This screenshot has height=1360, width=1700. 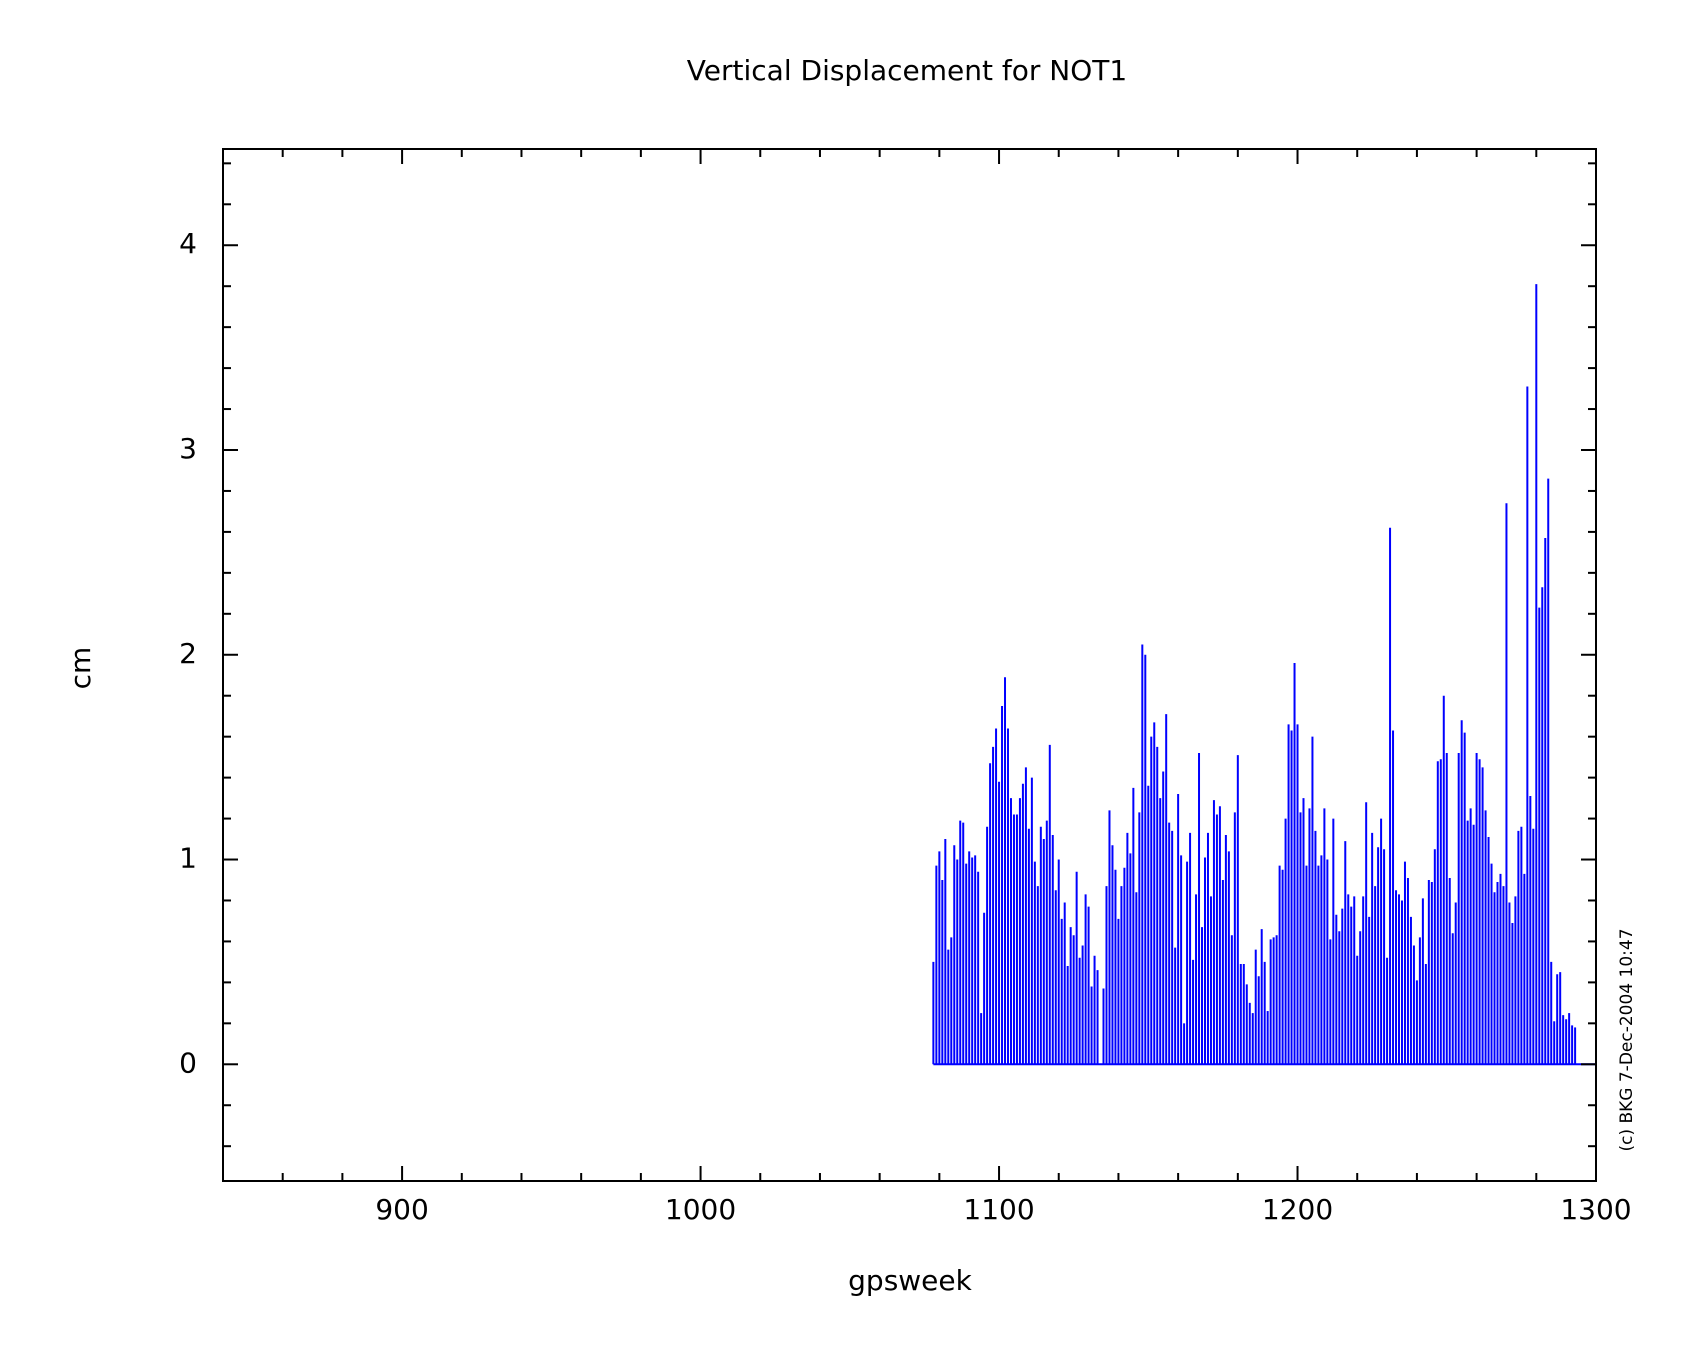 What do you see at coordinates (1595, 1209) in the screenshot?
I see `x-tick-label: 1300` at bounding box center [1595, 1209].